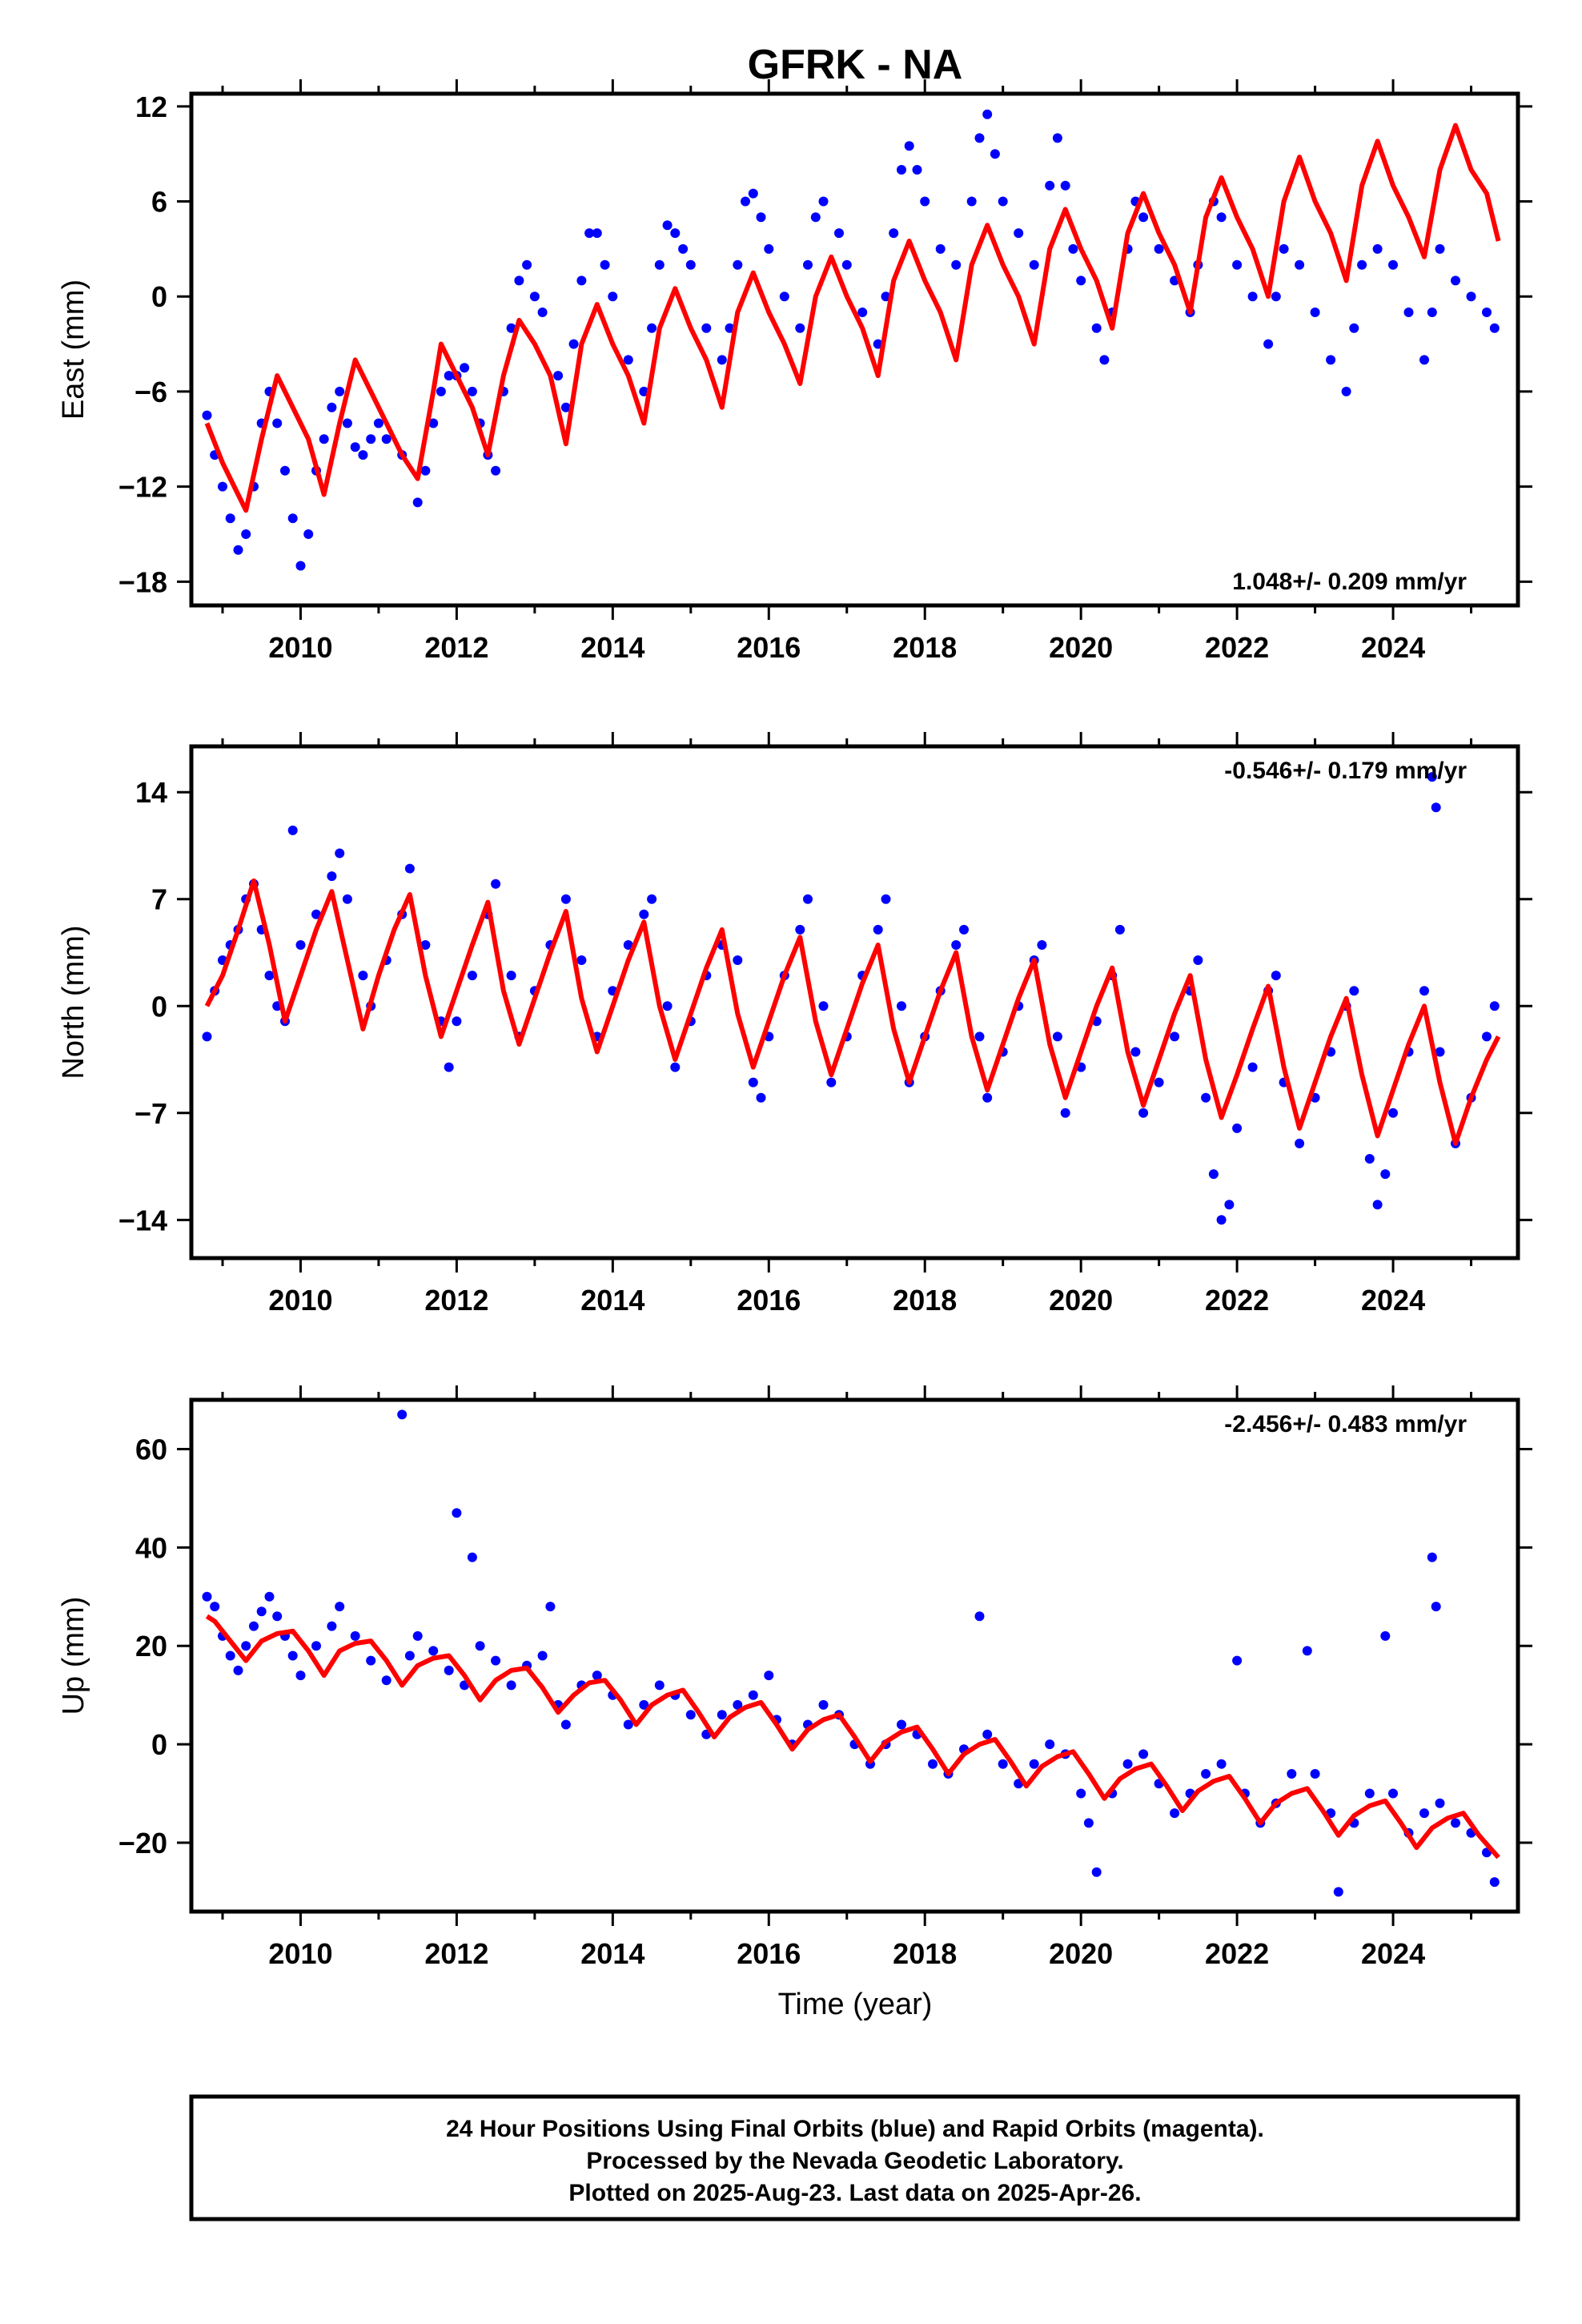  What do you see at coordinates (142, 581) in the screenshot?
I see `y-tick-label: −18` at bounding box center [142, 581].